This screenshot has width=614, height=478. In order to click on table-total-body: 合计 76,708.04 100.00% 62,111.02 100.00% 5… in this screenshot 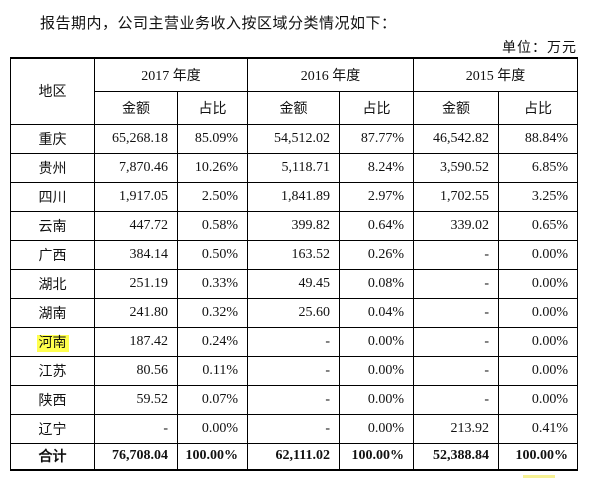, I will do `click(294, 456)`.